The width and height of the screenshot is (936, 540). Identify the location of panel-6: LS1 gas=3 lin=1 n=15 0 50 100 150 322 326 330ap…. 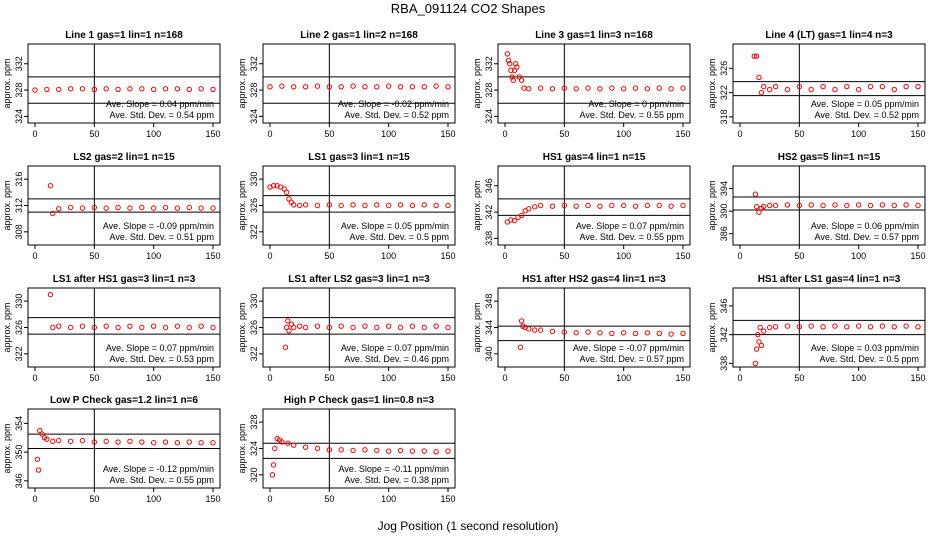
(346, 206).